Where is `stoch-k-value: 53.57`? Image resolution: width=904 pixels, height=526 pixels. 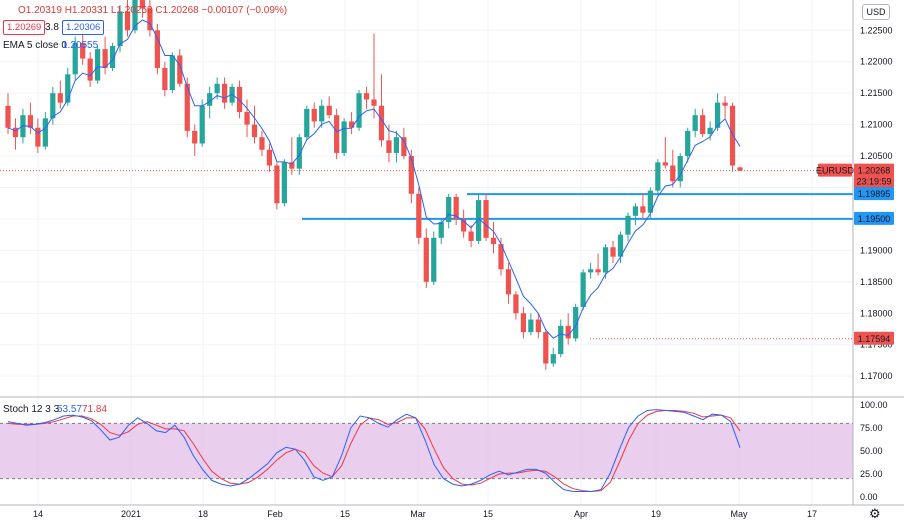 stoch-k-value: 53.57 is located at coordinates (70, 409).